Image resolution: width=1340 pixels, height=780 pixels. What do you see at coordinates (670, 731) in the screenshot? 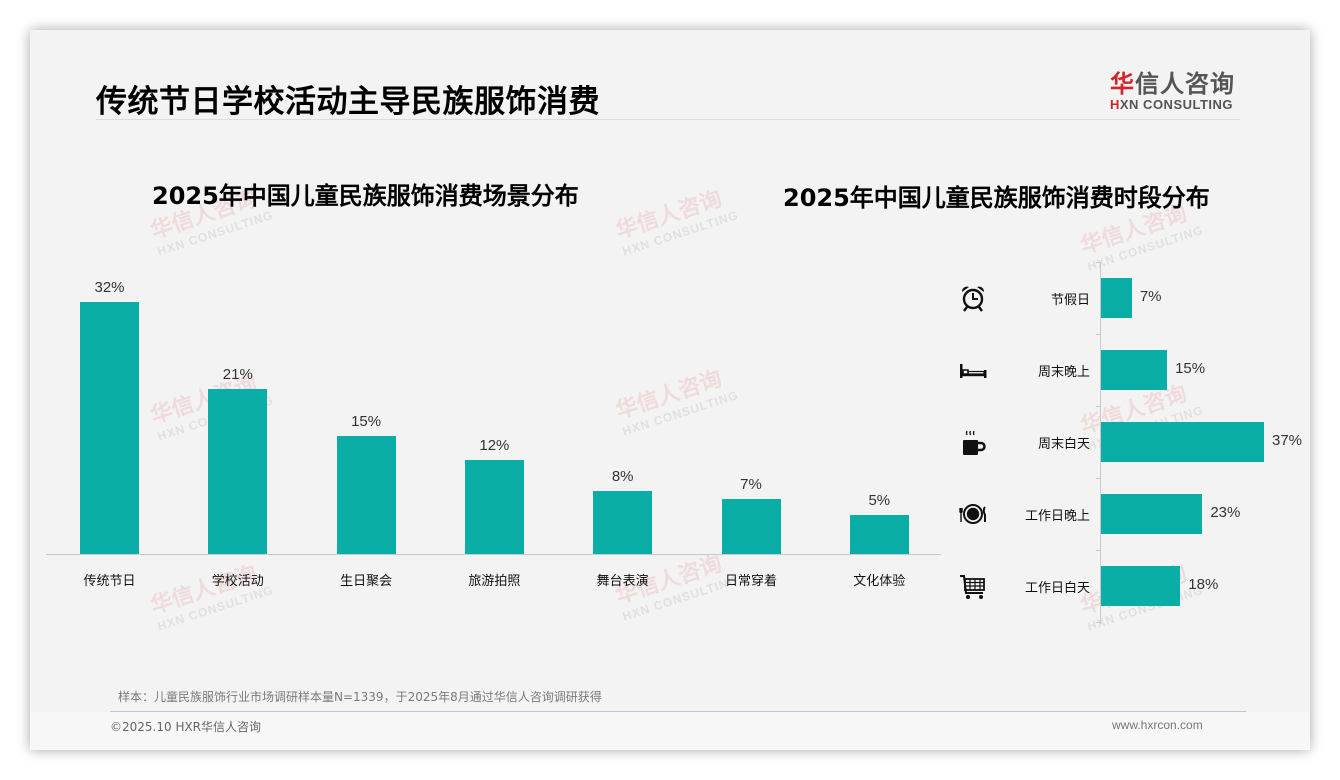
I see `footer-band` at bounding box center [670, 731].